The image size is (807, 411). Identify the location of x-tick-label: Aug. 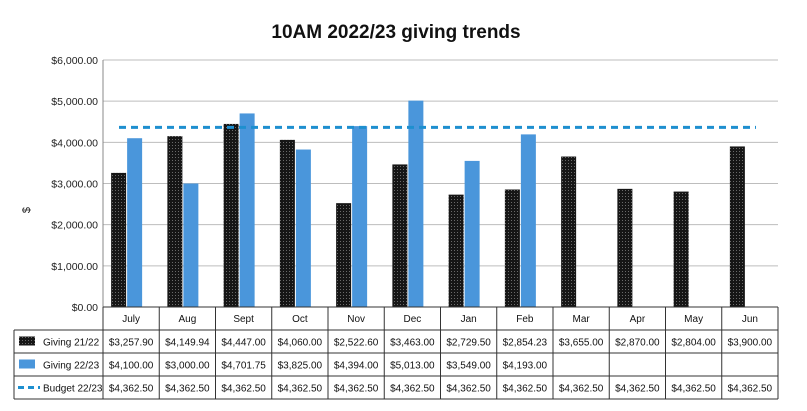
(187, 319).